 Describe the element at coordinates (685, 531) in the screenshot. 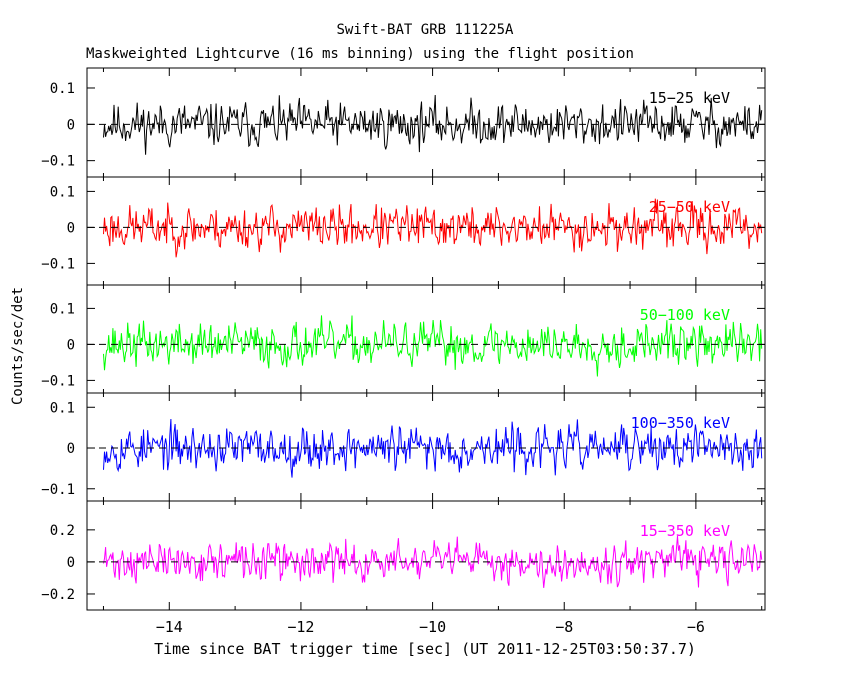

I see `band-label: 15−350 keV` at that location.